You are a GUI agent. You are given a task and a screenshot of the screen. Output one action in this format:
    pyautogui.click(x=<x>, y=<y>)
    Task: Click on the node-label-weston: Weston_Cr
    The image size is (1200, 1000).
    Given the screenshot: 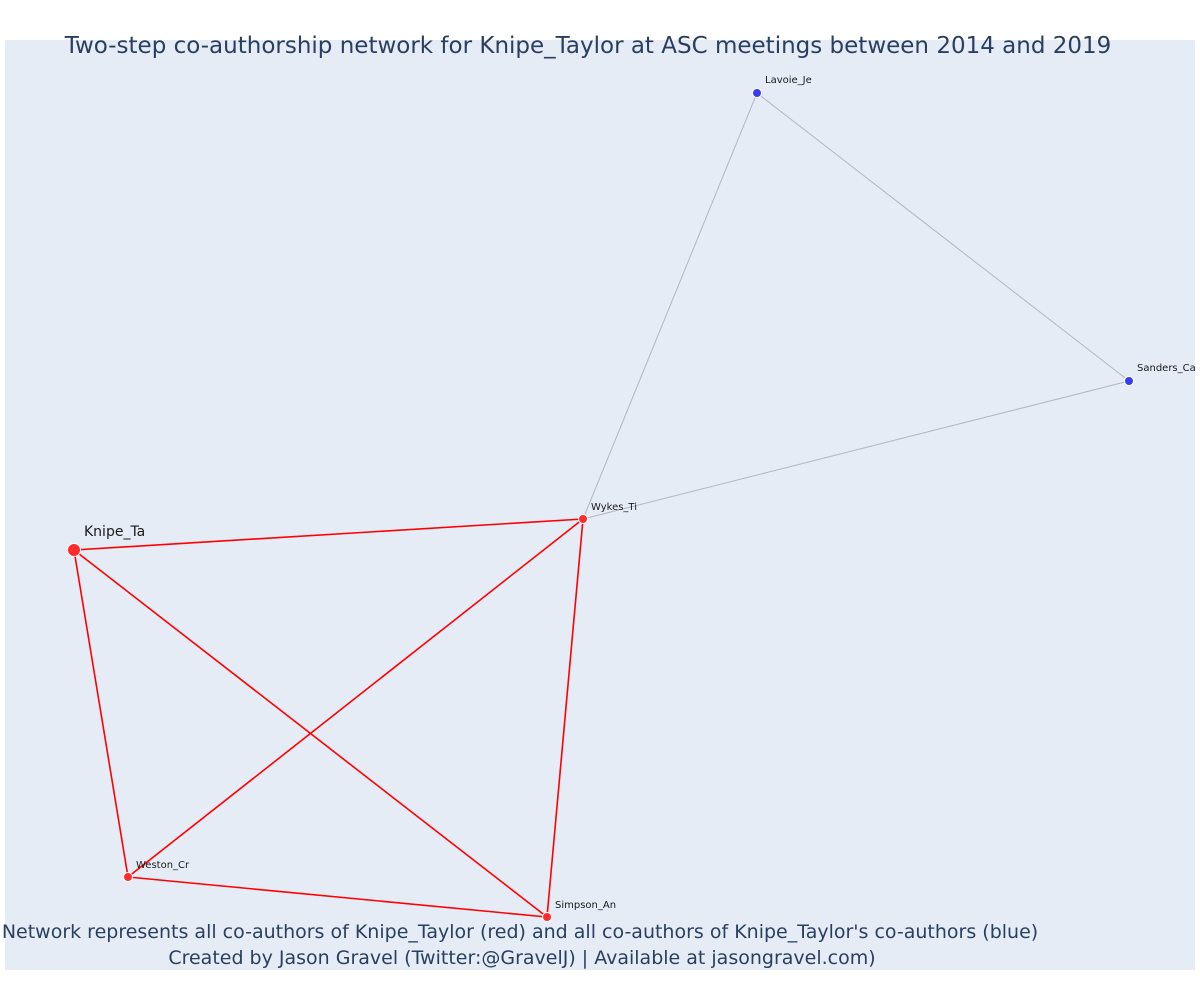 What is the action you would take?
    pyautogui.click(x=163, y=865)
    